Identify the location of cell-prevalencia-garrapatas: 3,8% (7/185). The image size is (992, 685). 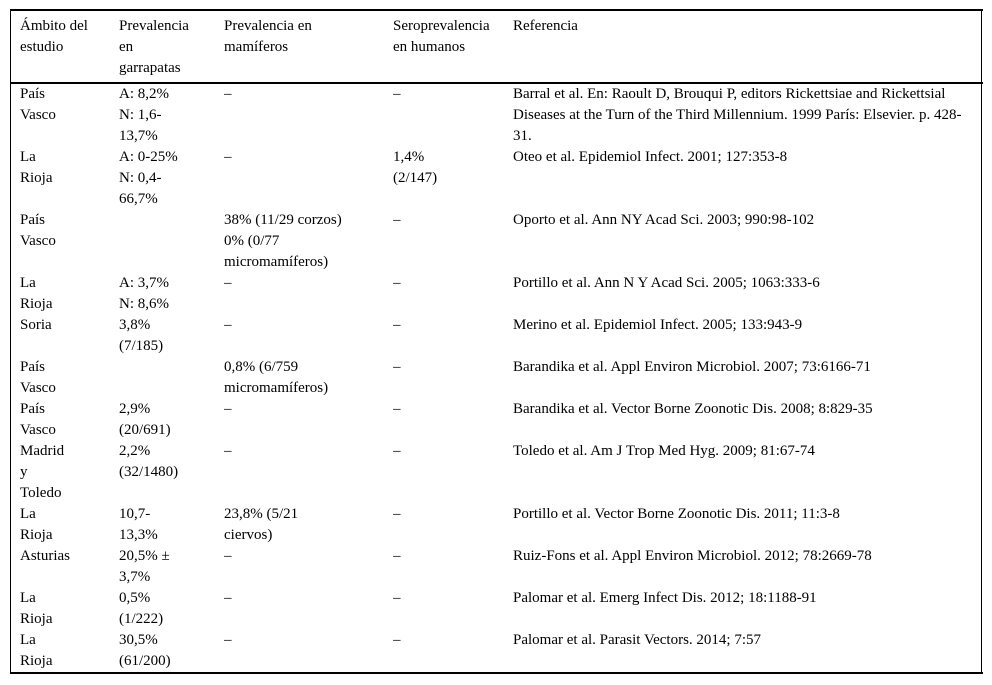
(141, 335).